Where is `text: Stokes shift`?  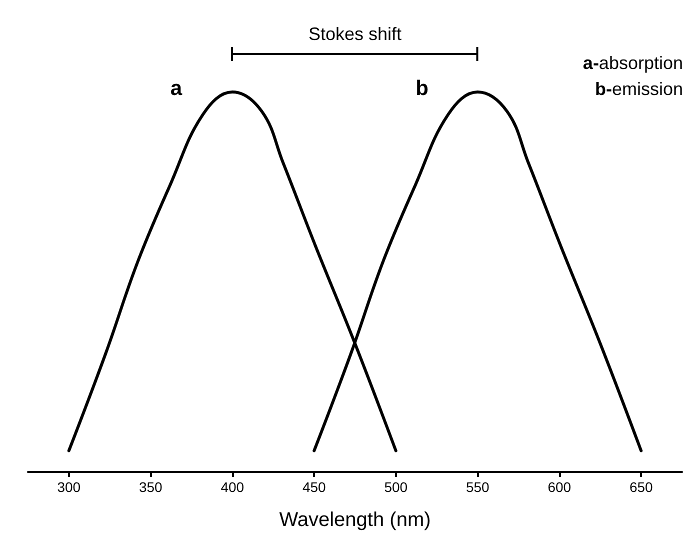
text: Stokes shift is located at coordinates (355, 34).